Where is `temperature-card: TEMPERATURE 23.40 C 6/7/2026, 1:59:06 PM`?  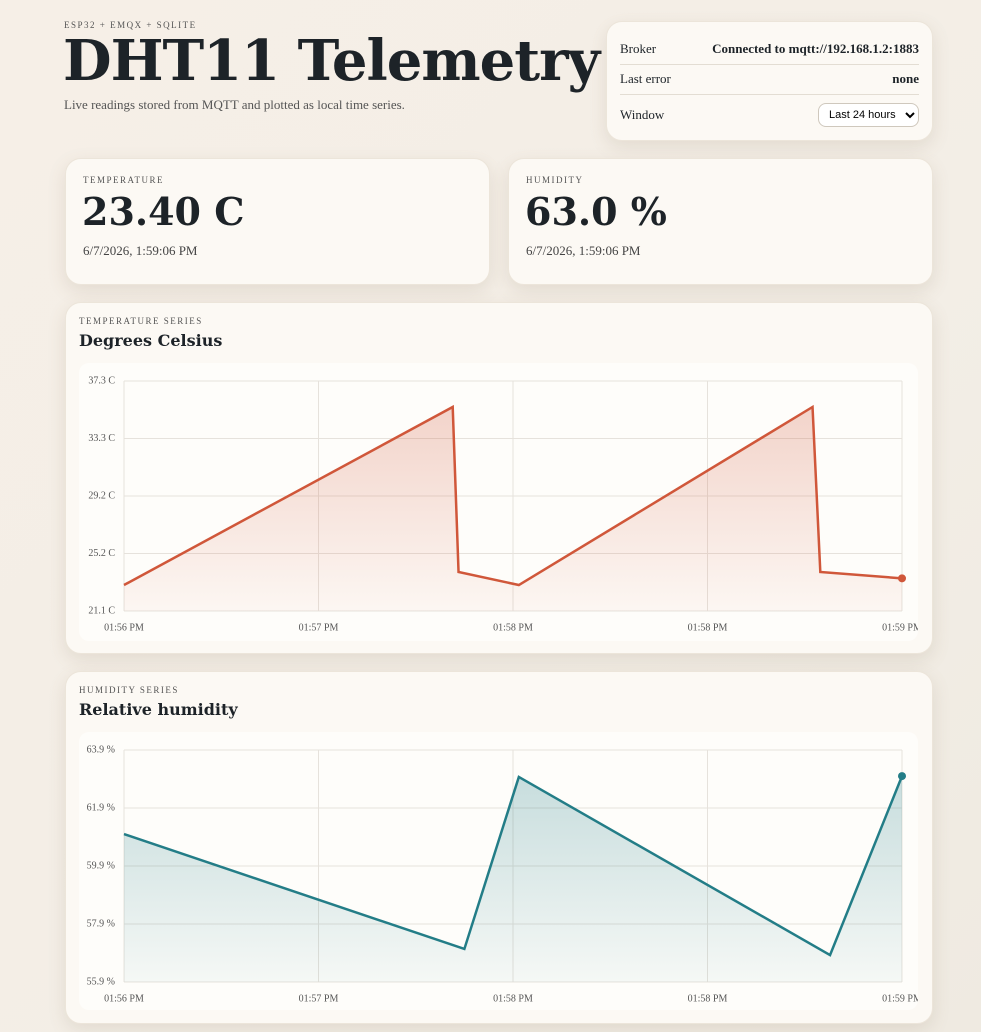 temperature-card: TEMPERATURE 23.40 C 6/7/2026, 1:59:06 PM is located at coordinates (277, 221).